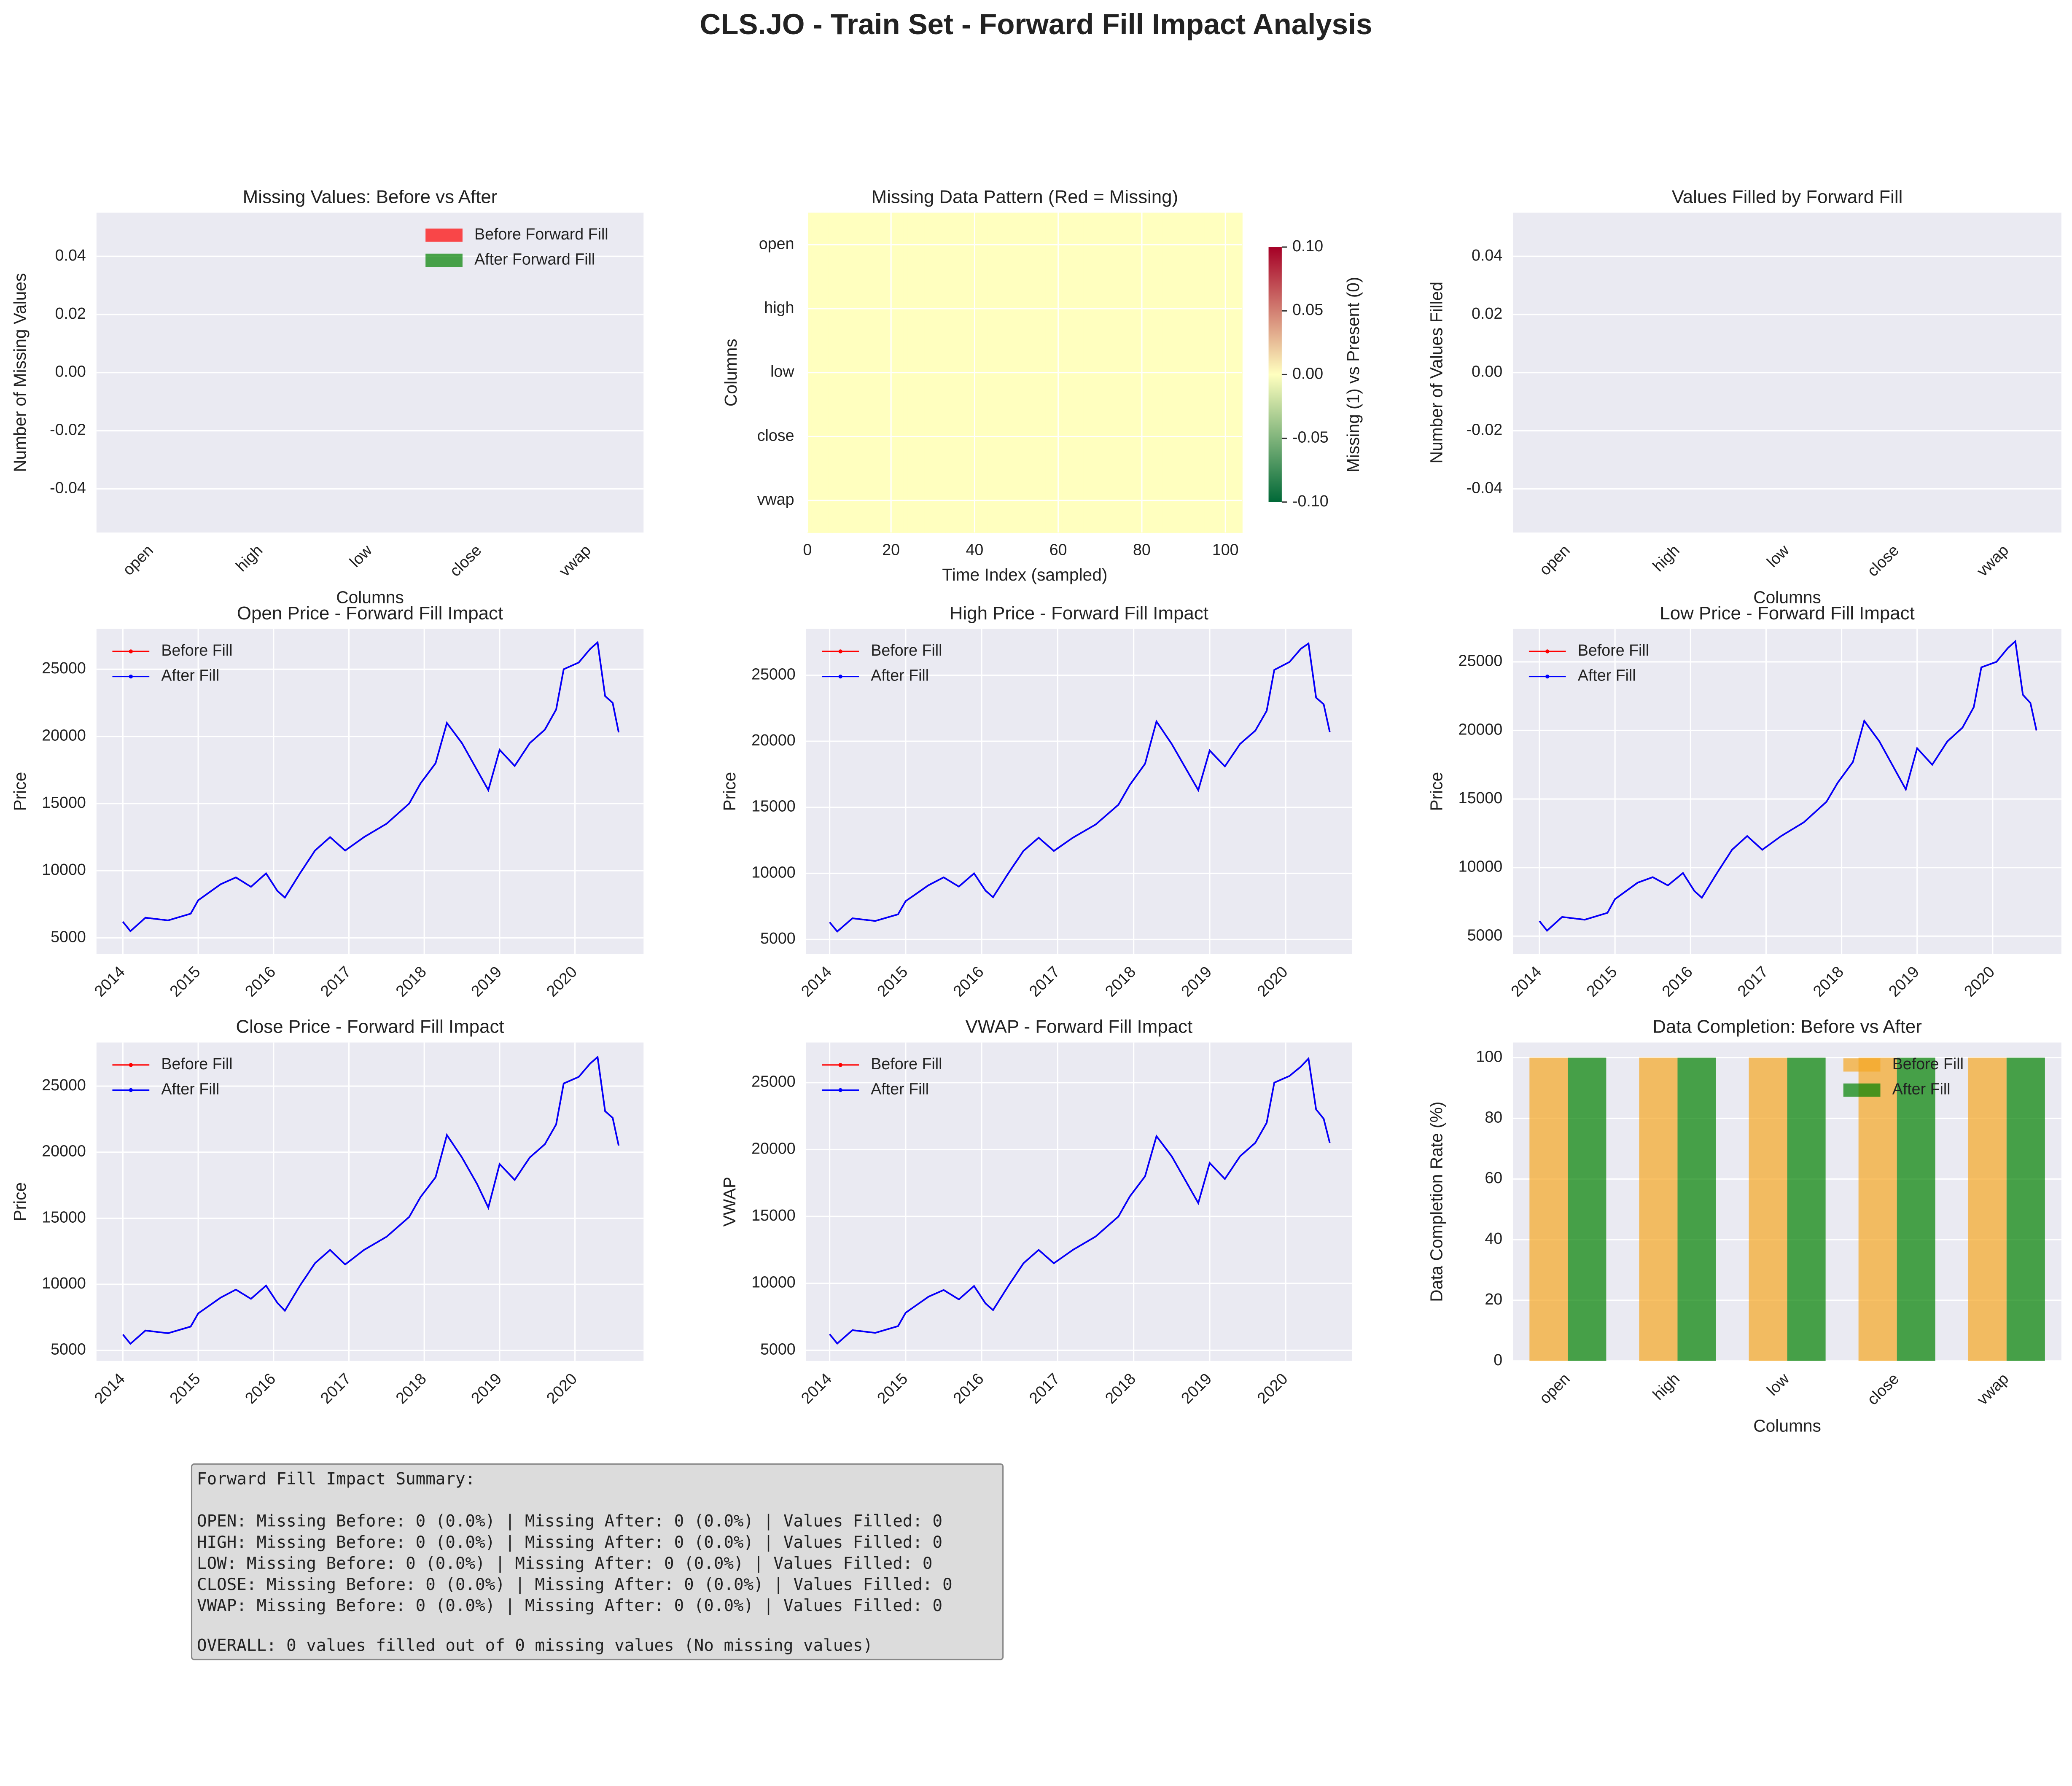  Describe the element at coordinates (730, 373) in the screenshot. I see `y-axis-label: Columns` at that location.